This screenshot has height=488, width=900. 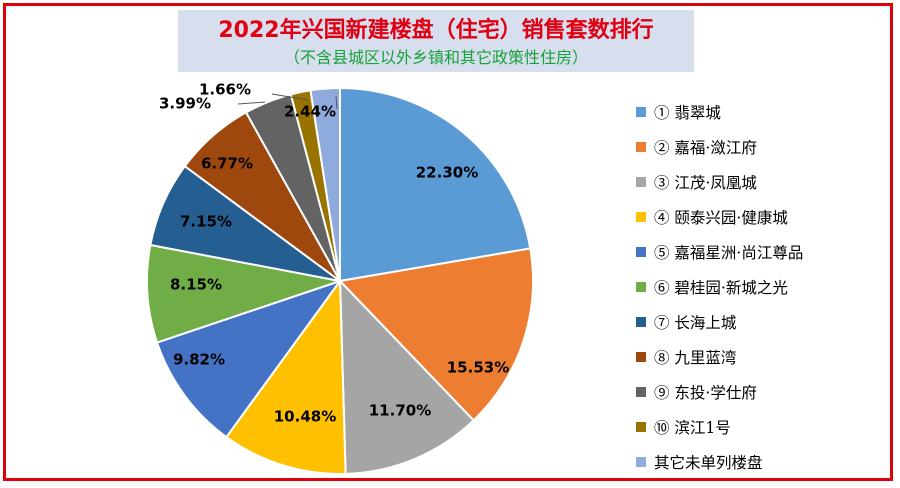 I want to click on slice-data-label: 22.30%, so click(x=447, y=173).